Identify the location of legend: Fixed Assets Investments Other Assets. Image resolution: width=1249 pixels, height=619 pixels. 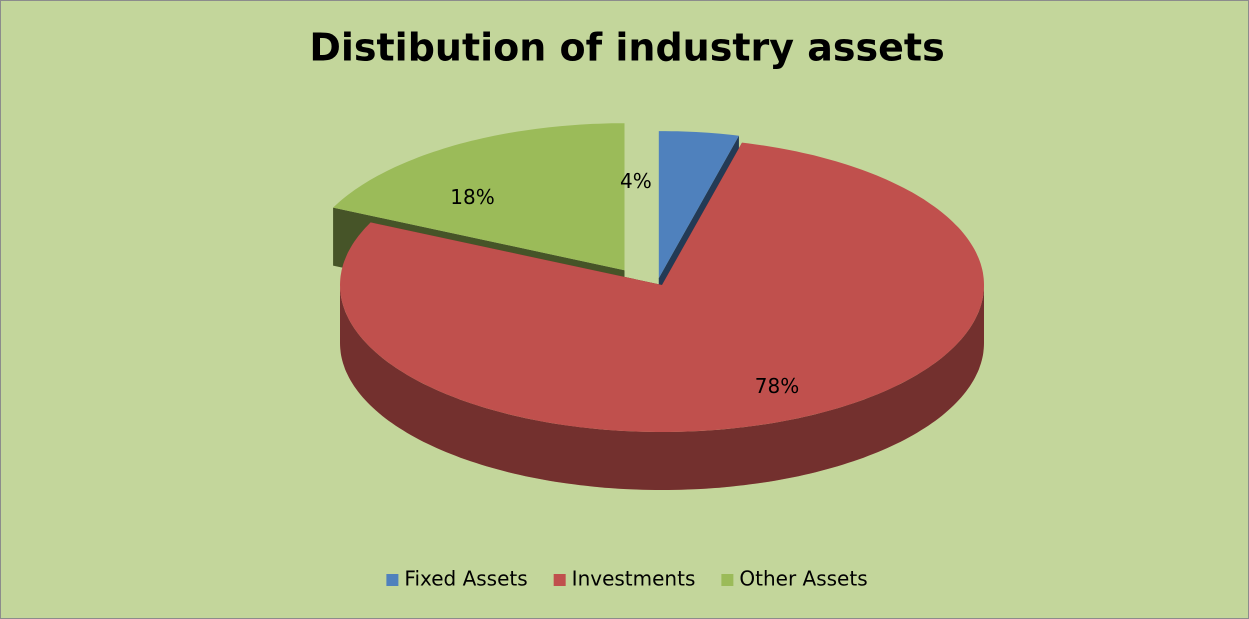
(627, 579).